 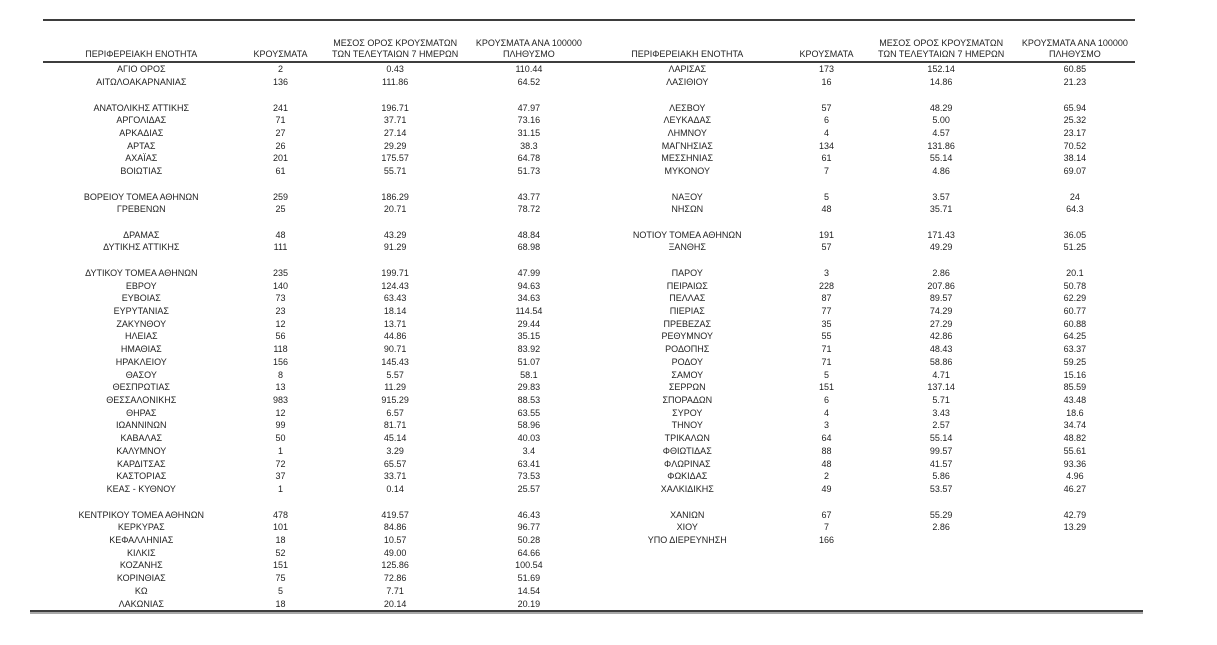 What do you see at coordinates (826, 450) in the screenshot?
I see `cases-cell: 88` at bounding box center [826, 450].